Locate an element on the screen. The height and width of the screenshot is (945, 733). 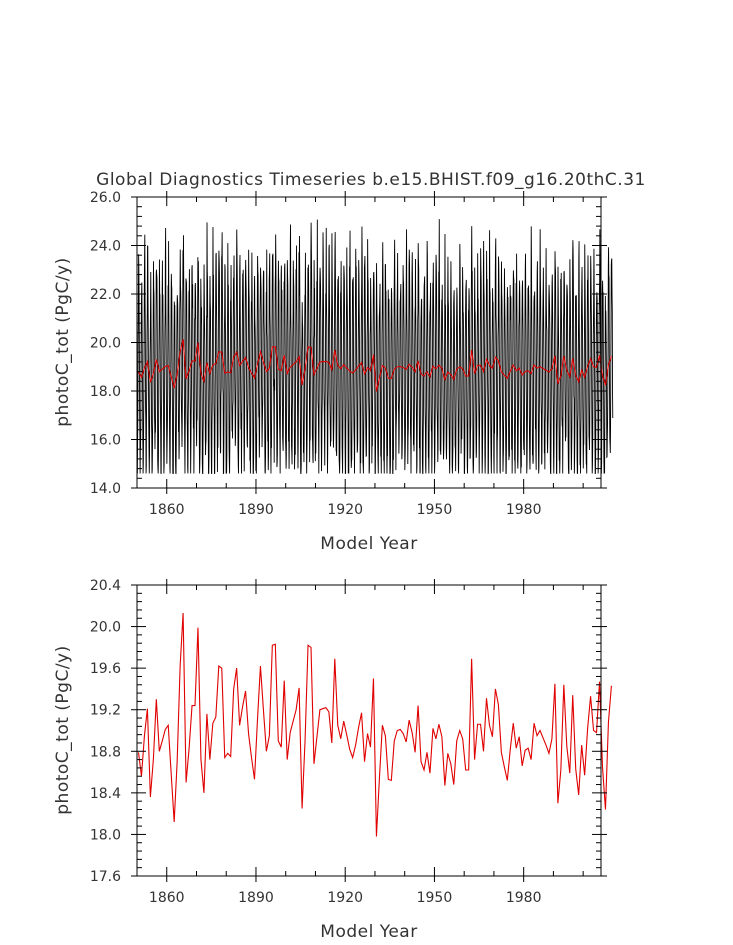
y-tick-label: 19.2 is located at coordinates (105, 711).